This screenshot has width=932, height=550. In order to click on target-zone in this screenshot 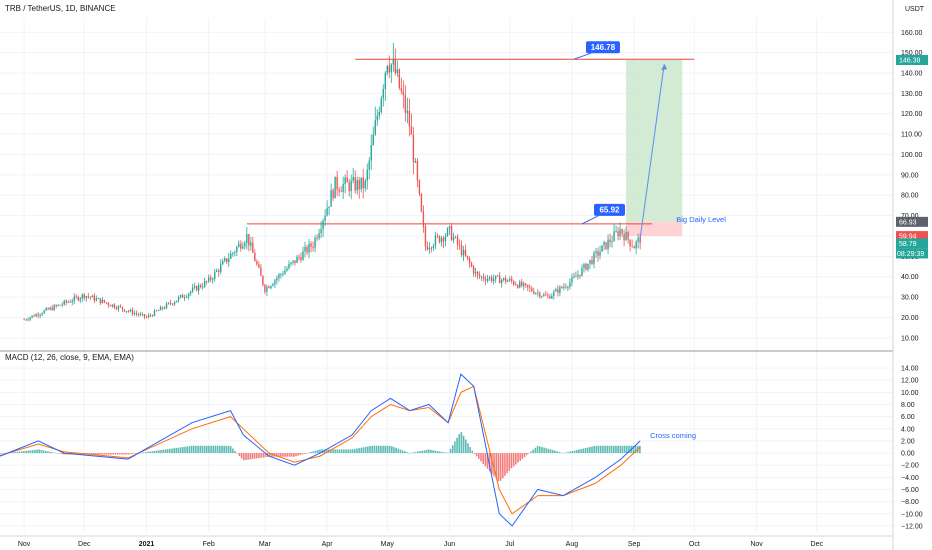, I will do `click(654, 141)`.